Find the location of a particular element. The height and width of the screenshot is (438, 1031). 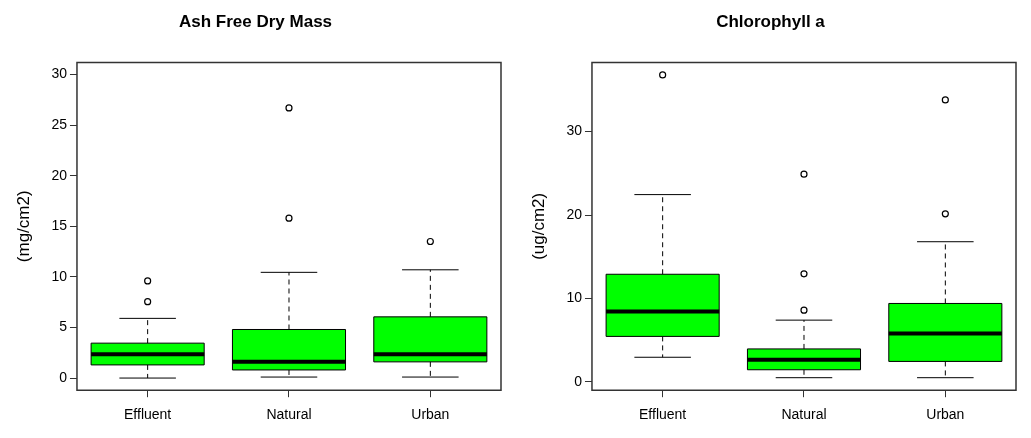

y-axis-title: (ug/cm2) is located at coordinates (538, 226).